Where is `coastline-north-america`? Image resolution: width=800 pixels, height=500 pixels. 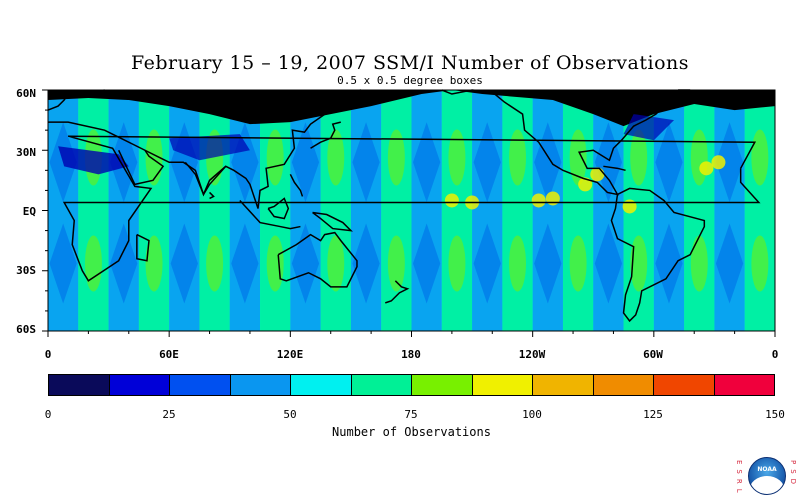
coastline-north-america is located at coordinates (553, 142).